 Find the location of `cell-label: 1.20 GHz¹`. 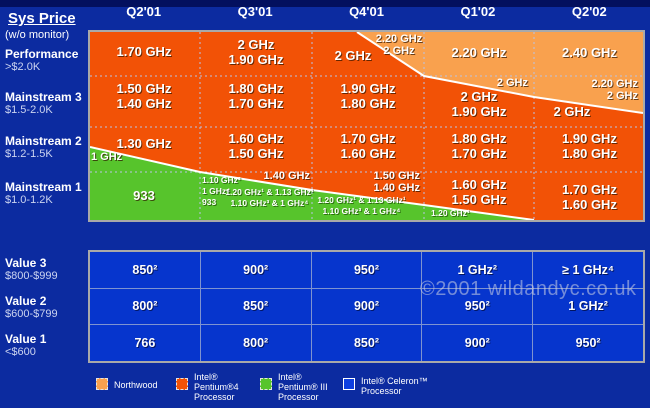

cell-label: 1.20 GHz¹ is located at coordinates (450, 213).